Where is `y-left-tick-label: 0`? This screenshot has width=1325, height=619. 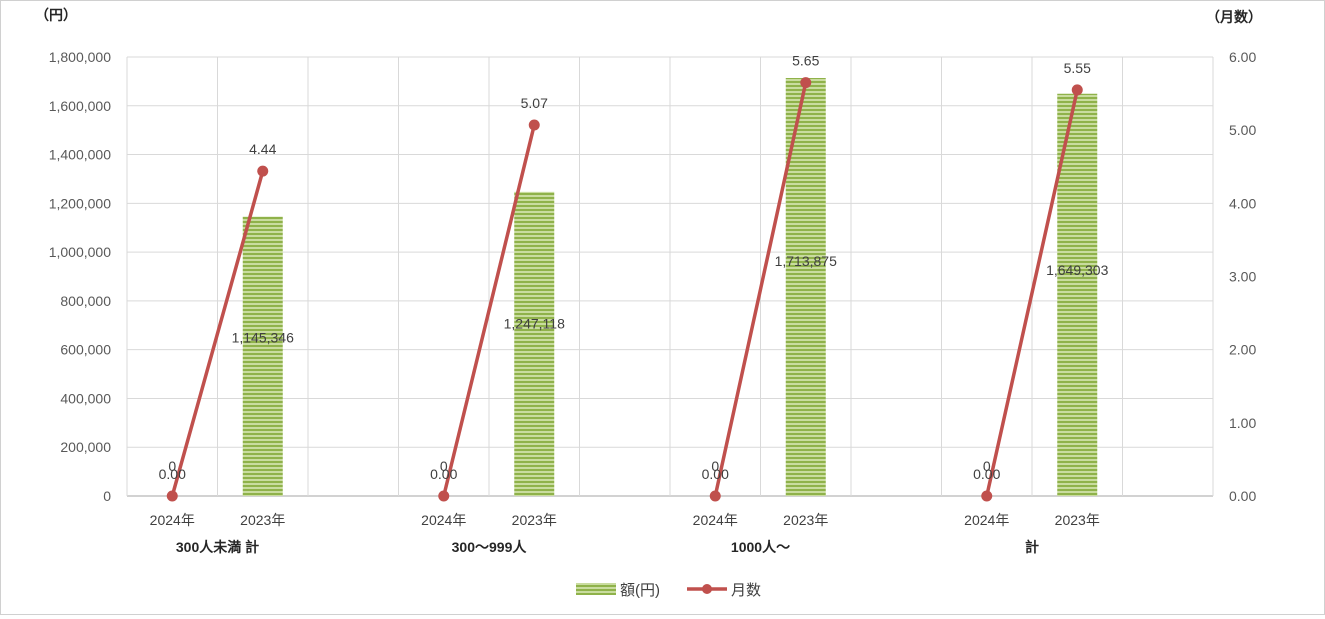 y-left-tick-label: 0 is located at coordinates (107, 496).